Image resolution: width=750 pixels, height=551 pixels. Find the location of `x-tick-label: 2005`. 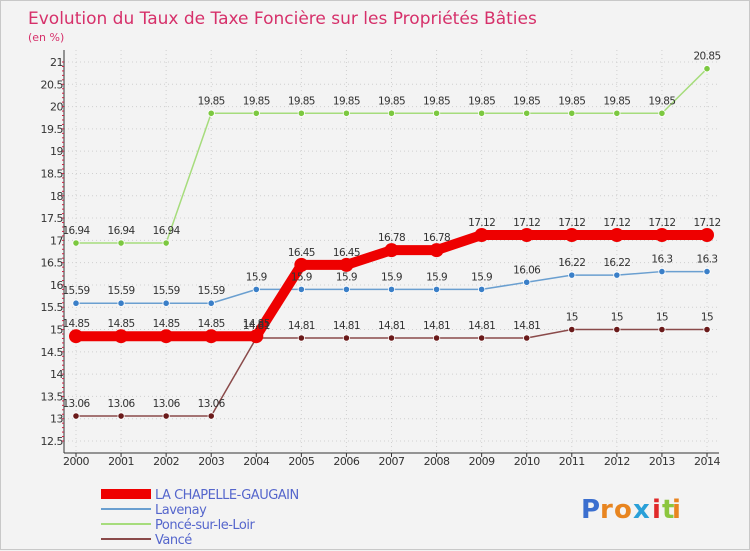

x-tick-label: 2005 is located at coordinates (301, 461).